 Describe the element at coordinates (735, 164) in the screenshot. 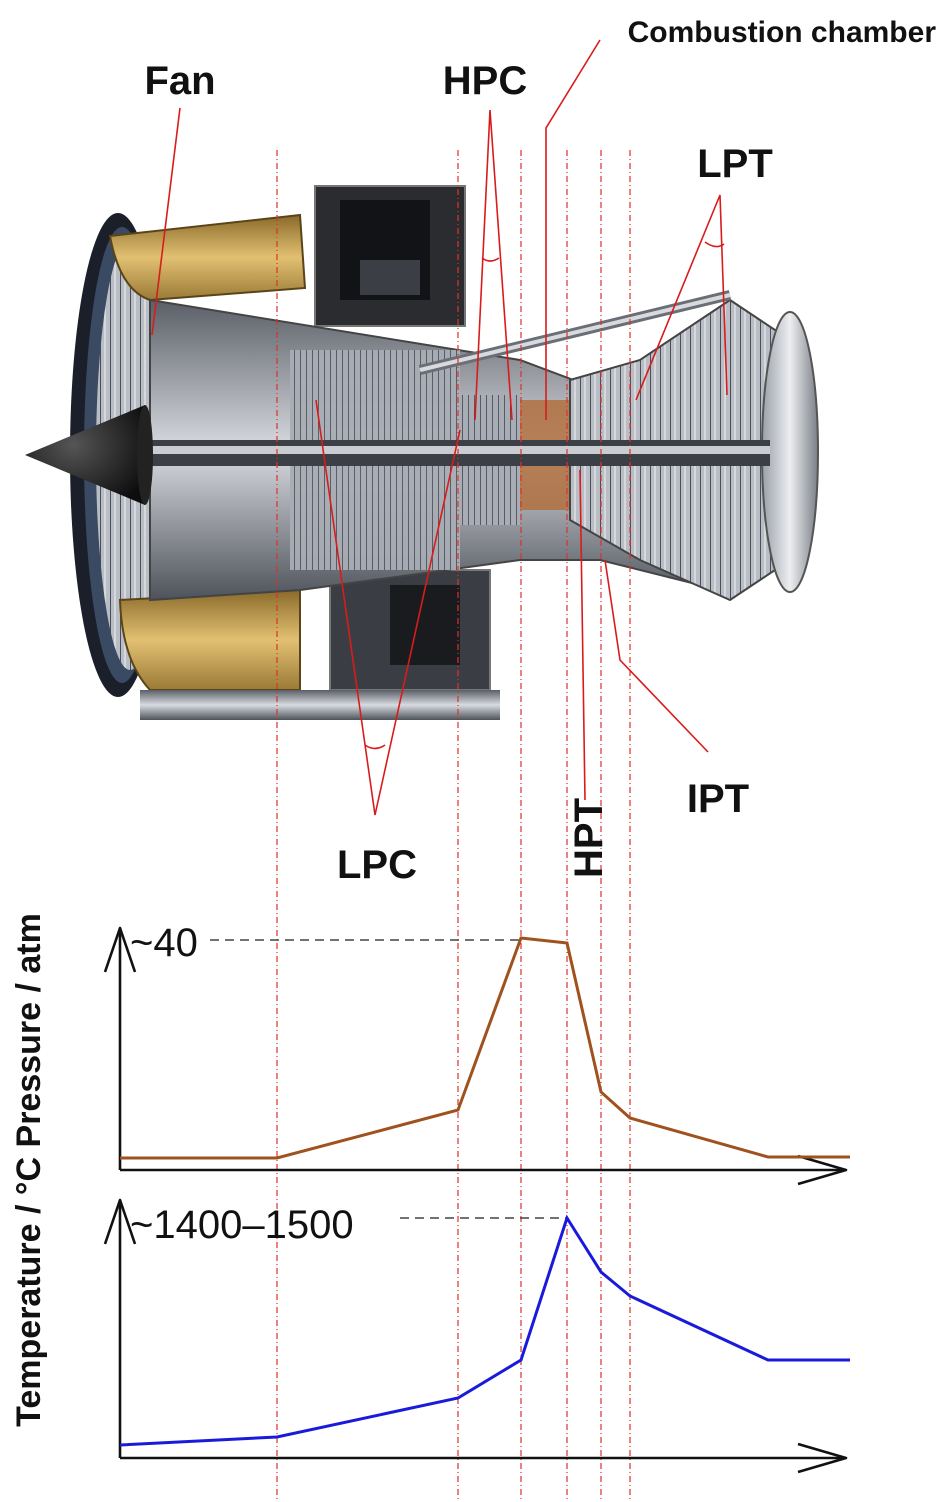

I see `label-lpt: LPT` at that location.